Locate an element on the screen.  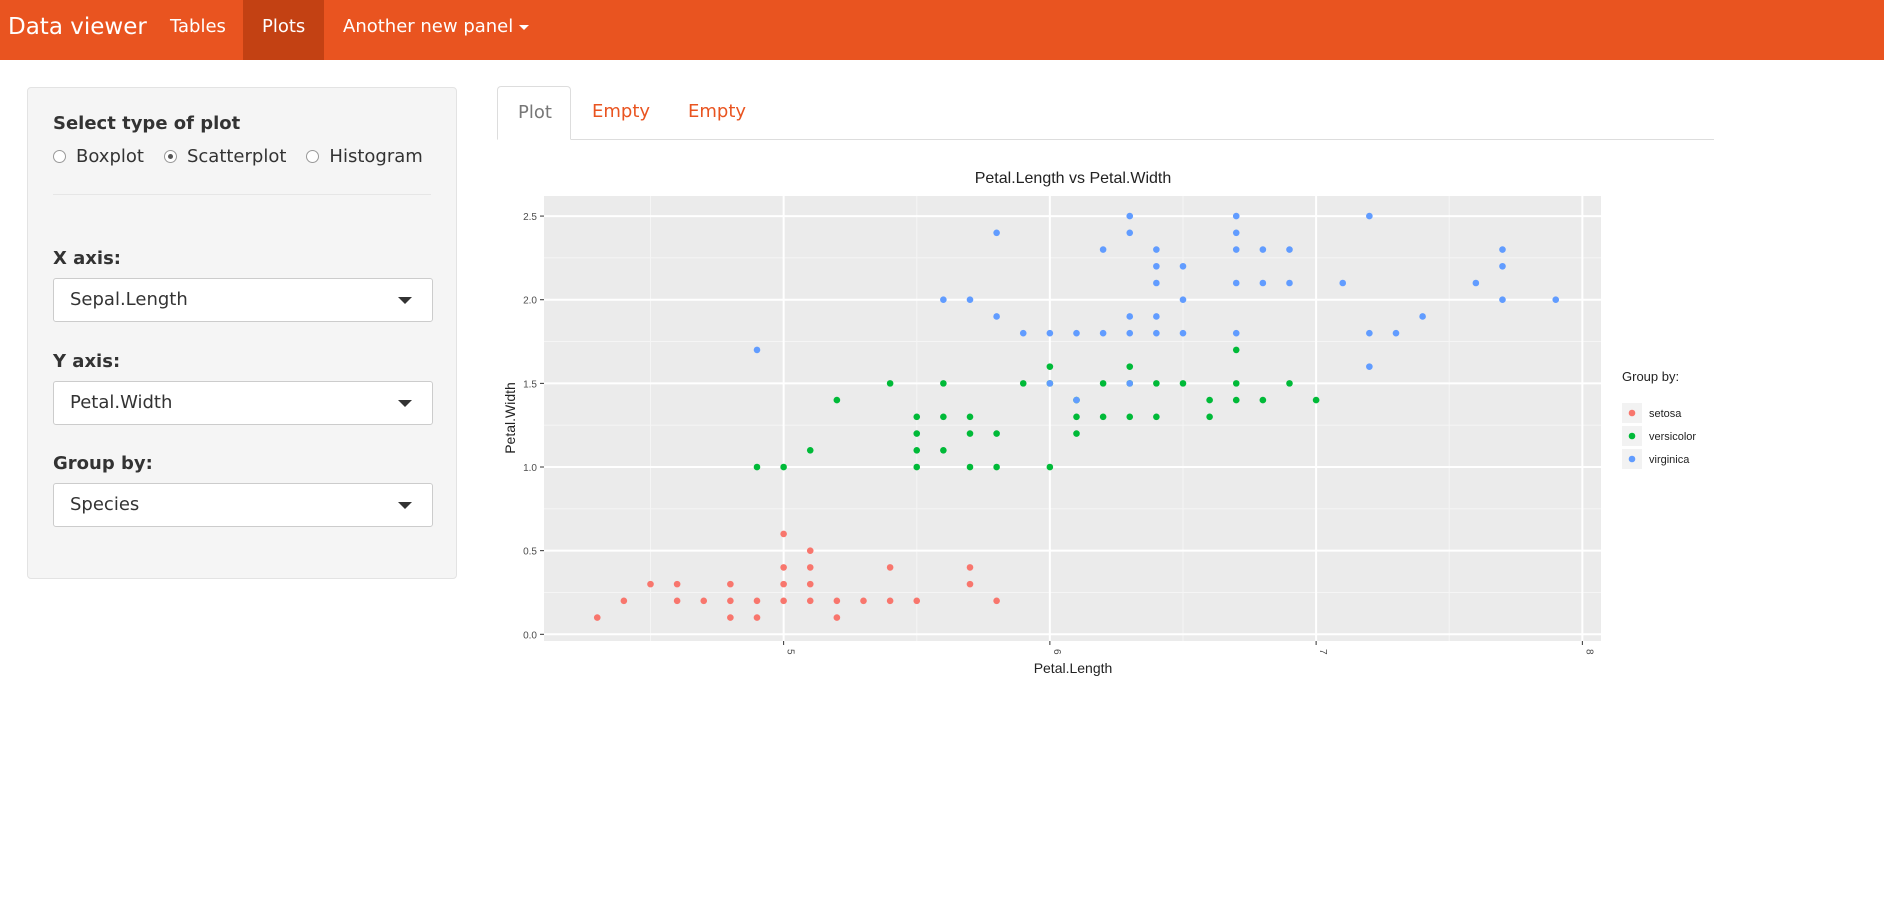
dropdown-arrow-icon is located at coordinates (405, 505).